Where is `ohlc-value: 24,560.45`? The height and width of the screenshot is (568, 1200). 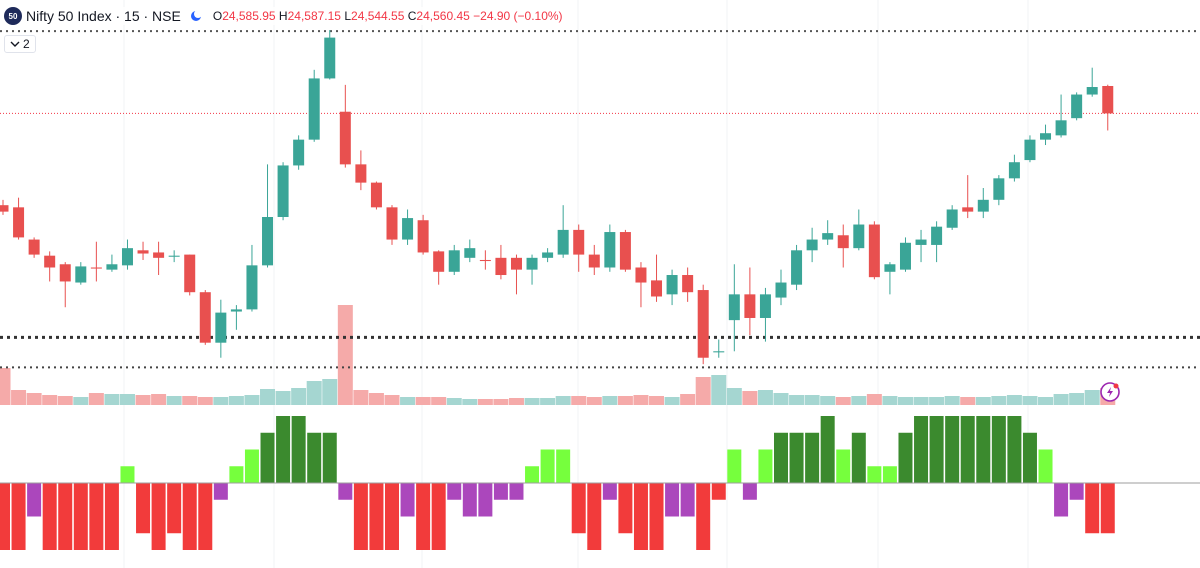 ohlc-value: 24,560.45 is located at coordinates (443, 16).